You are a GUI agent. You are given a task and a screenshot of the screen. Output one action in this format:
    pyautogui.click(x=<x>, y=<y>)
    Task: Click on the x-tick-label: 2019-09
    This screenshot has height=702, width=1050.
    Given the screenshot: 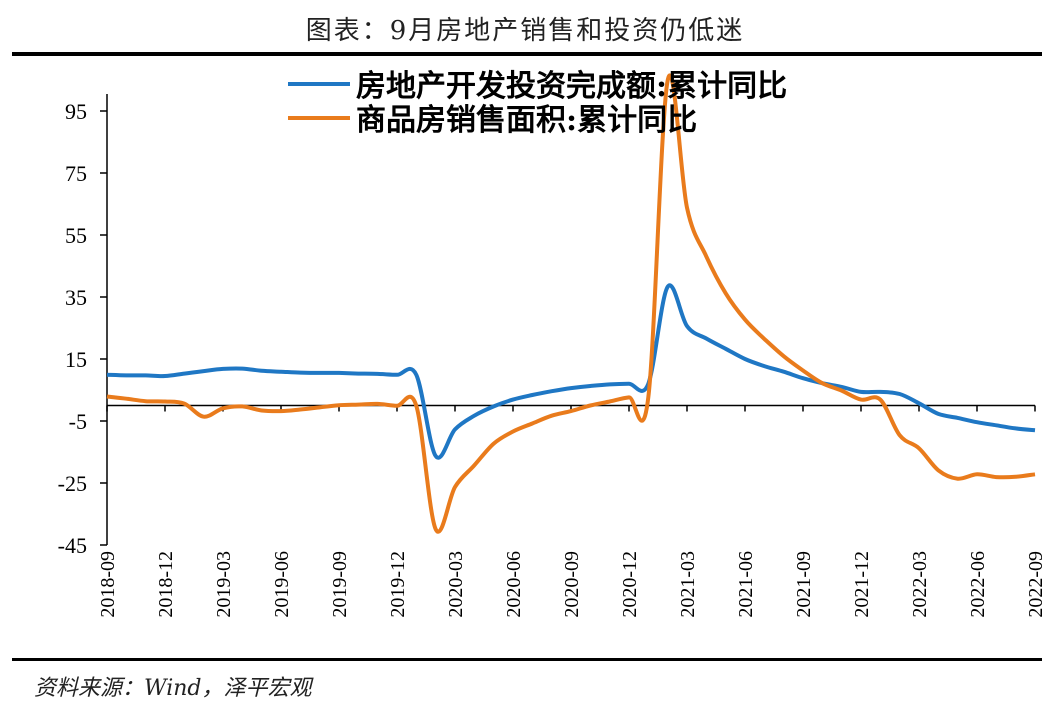 What is the action you would take?
    pyautogui.click(x=340, y=584)
    